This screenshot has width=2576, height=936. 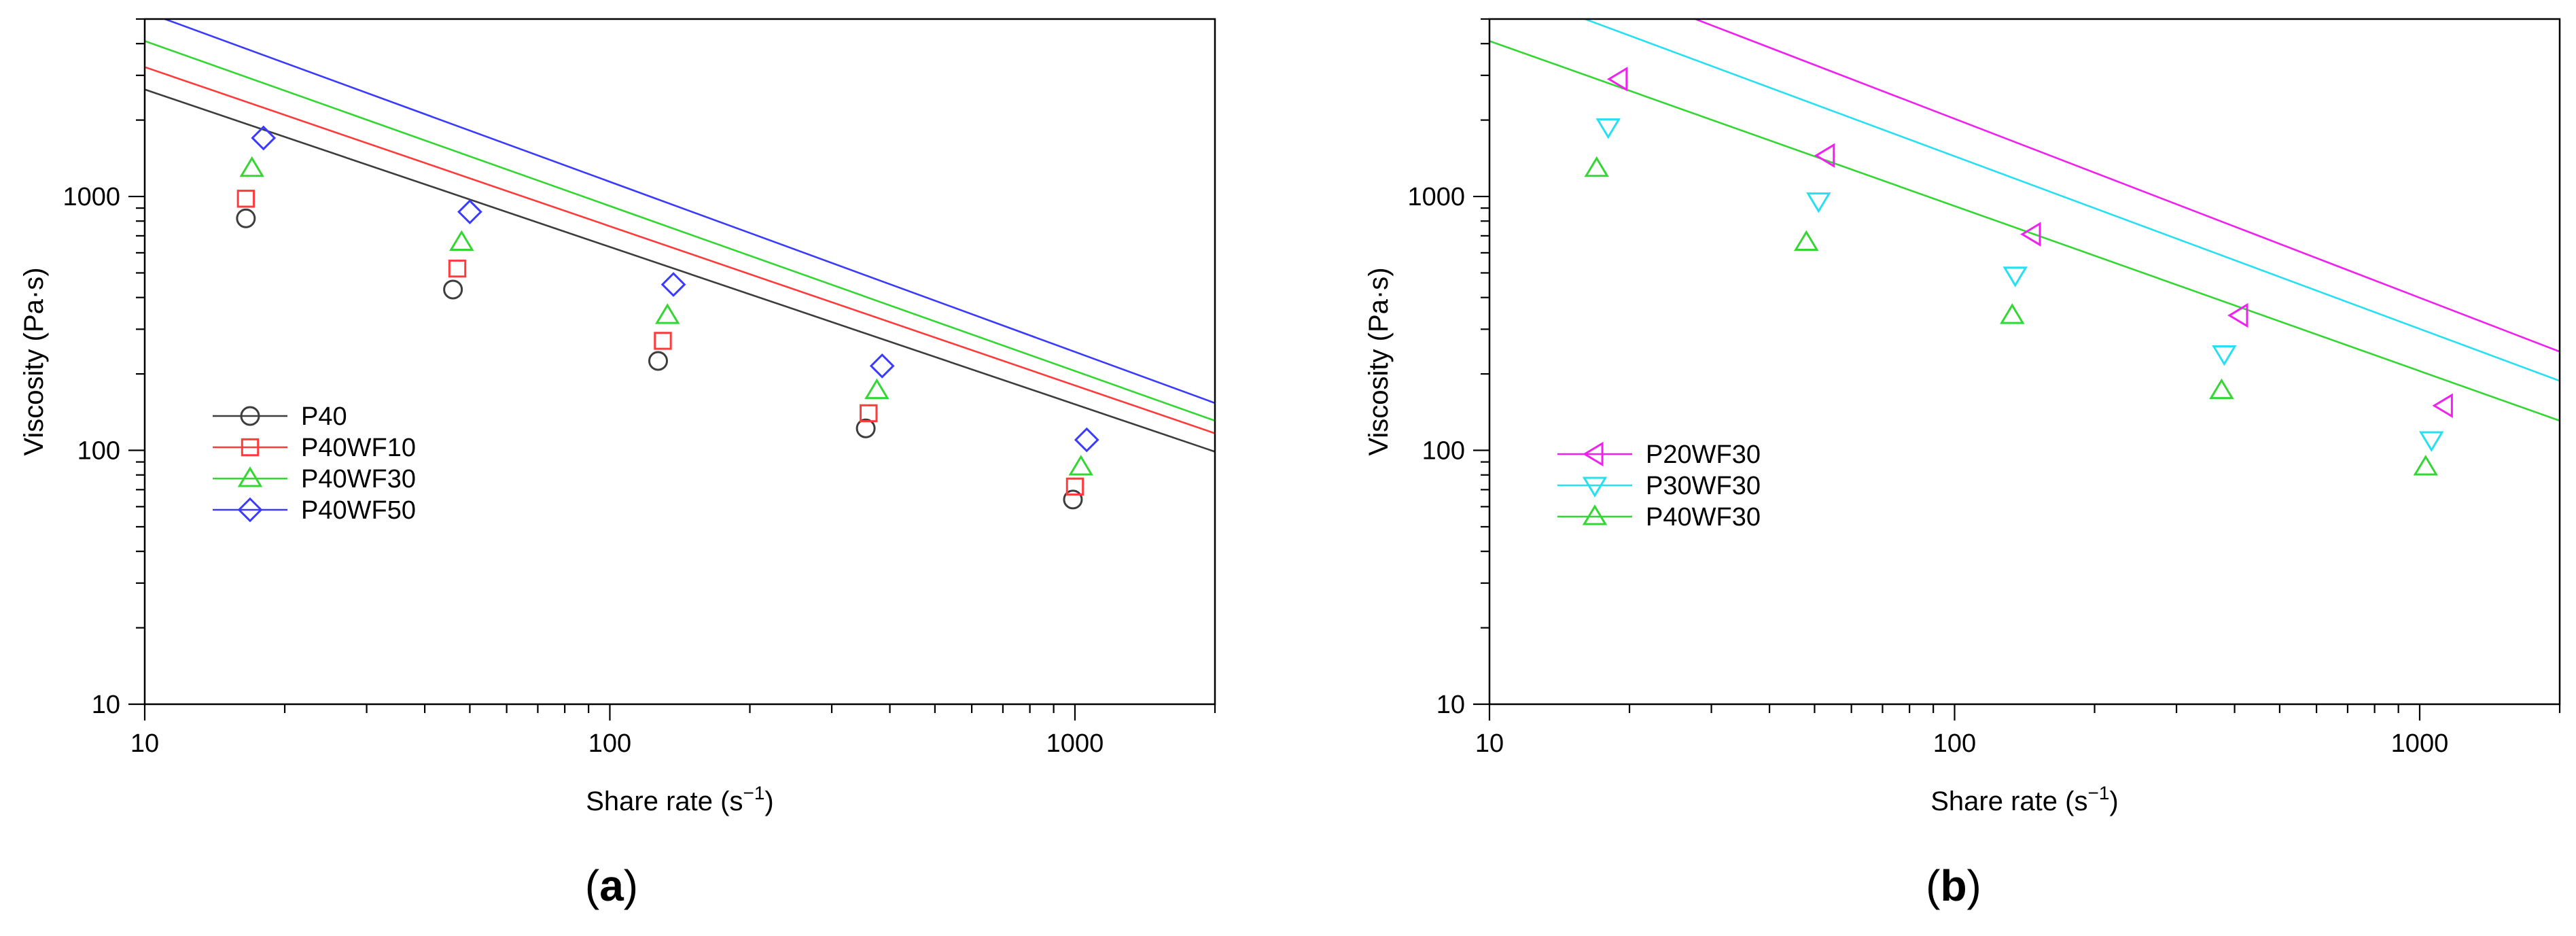 I want to click on legend-item-p30wf30: P30WF30, so click(x=1659, y=486).